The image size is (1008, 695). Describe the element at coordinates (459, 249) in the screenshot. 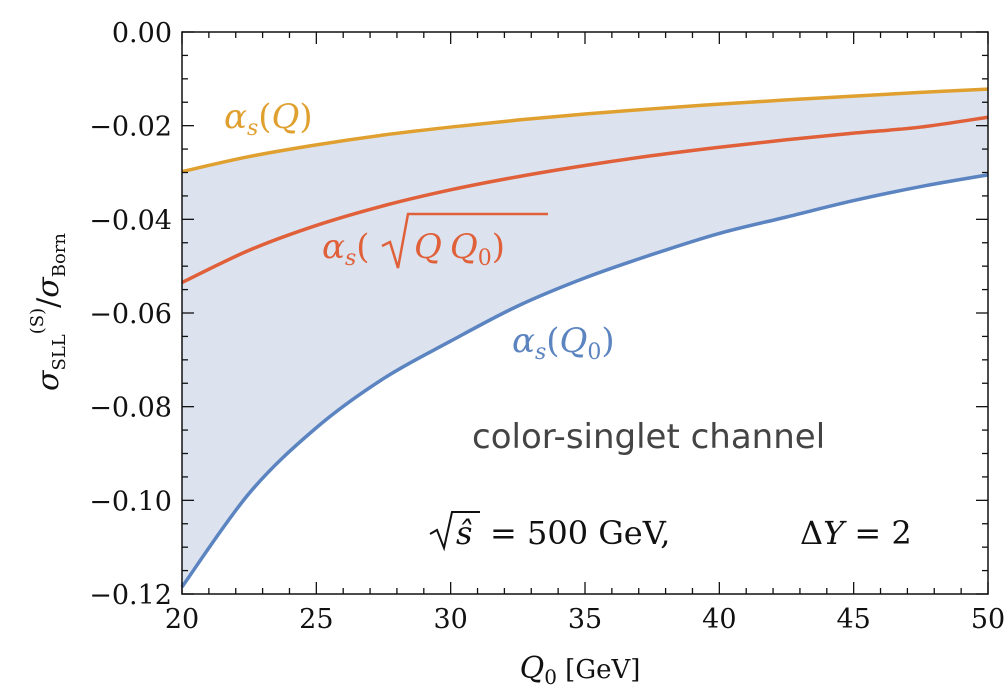

I see `svg-text:QQ0): Q Q0)` at that location.